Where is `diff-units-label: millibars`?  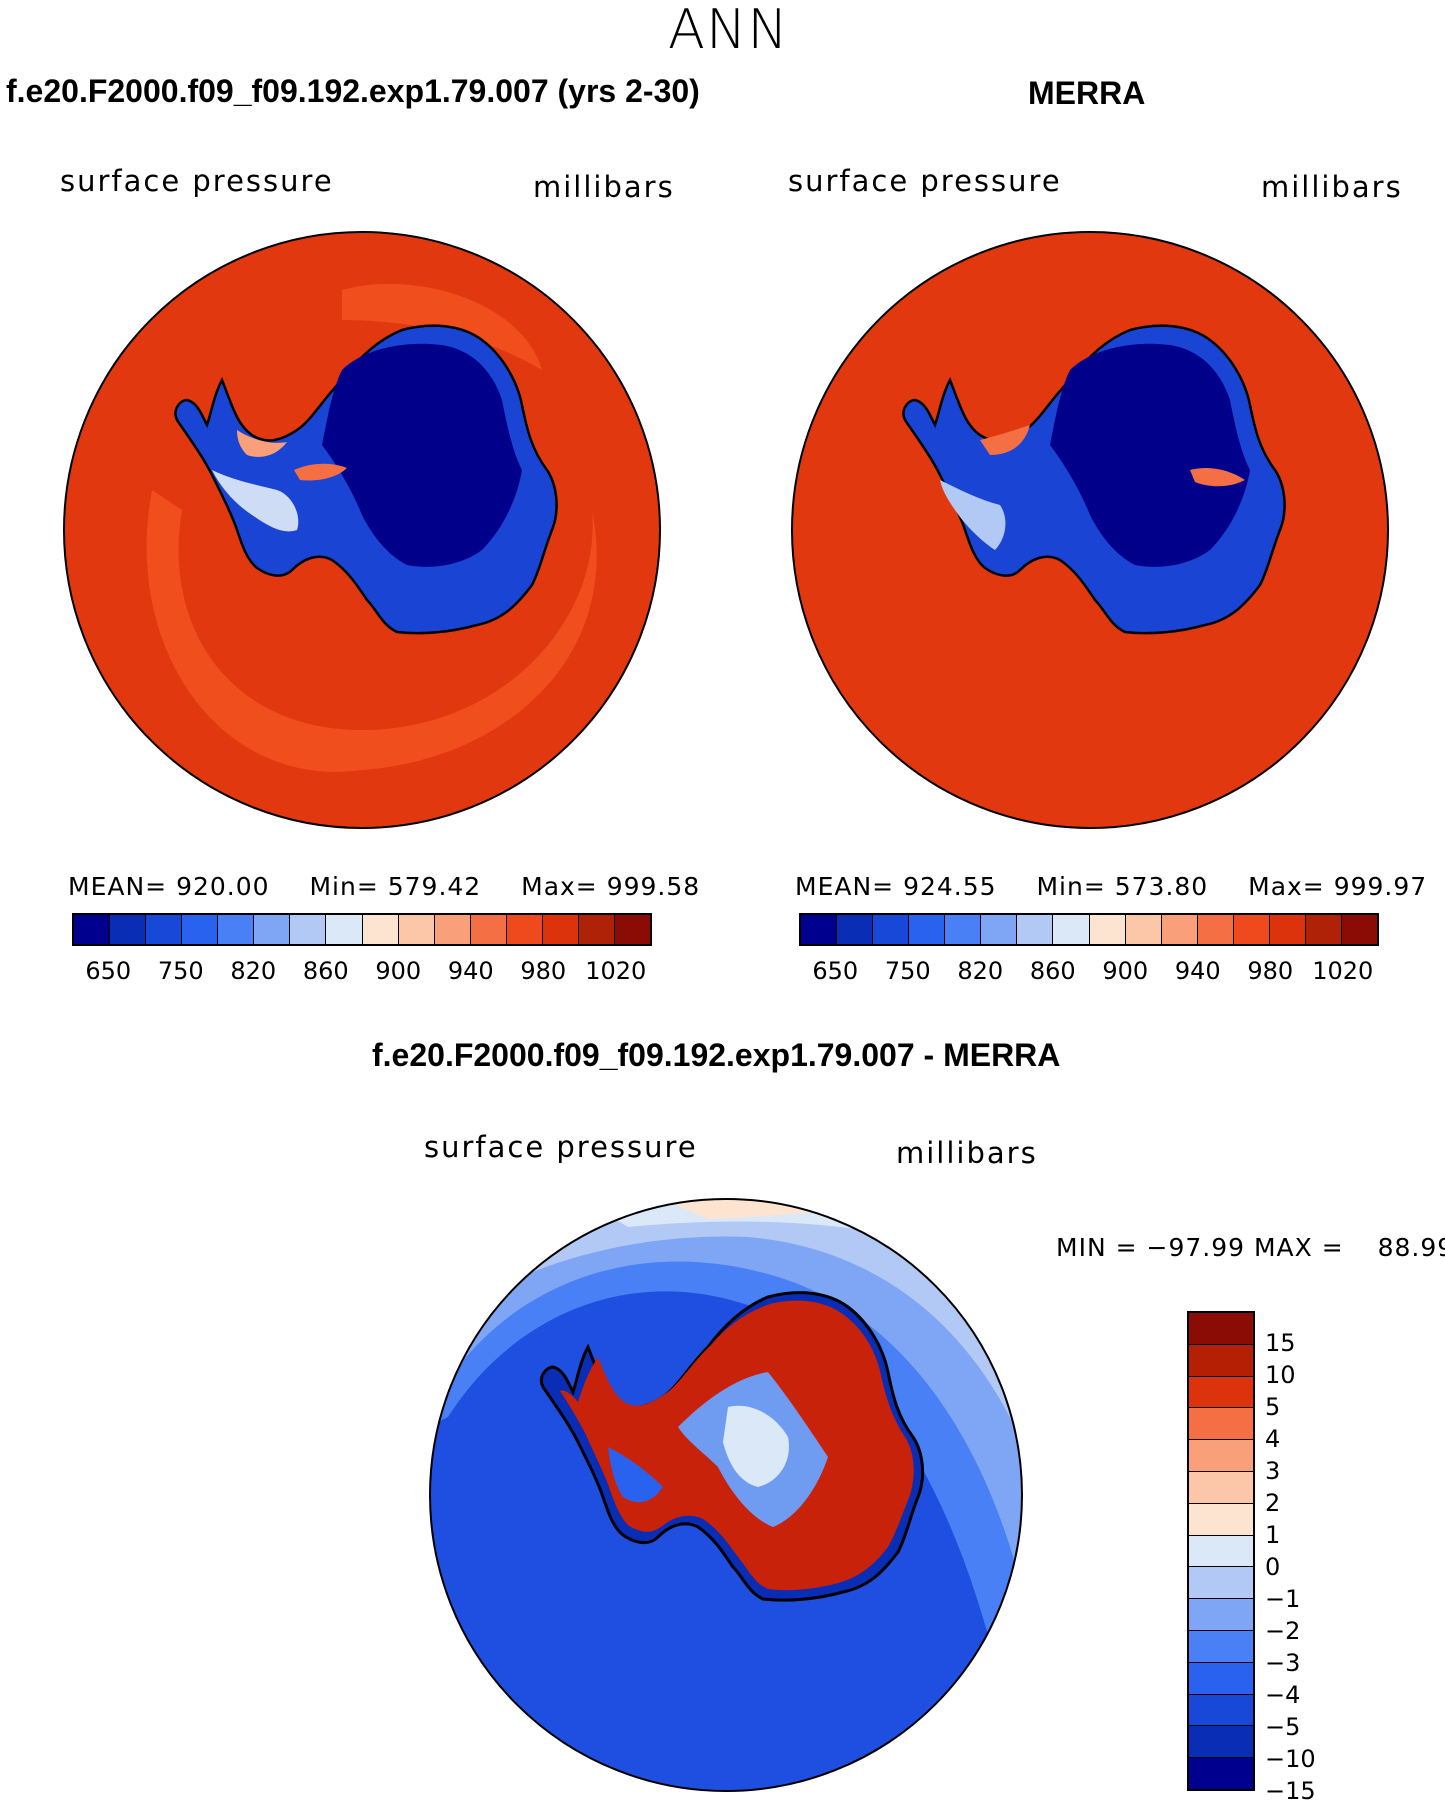
diff-units-label: millibars is located at coordinates (967, 1153).